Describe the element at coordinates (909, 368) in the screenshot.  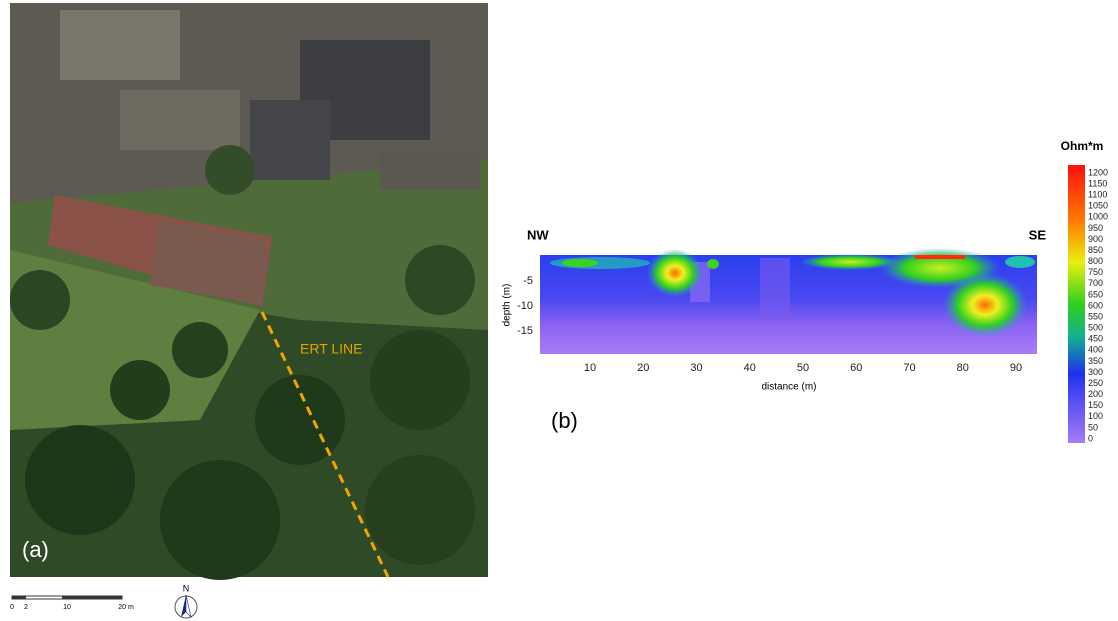
I see `x-tick-label: 70` at that location.